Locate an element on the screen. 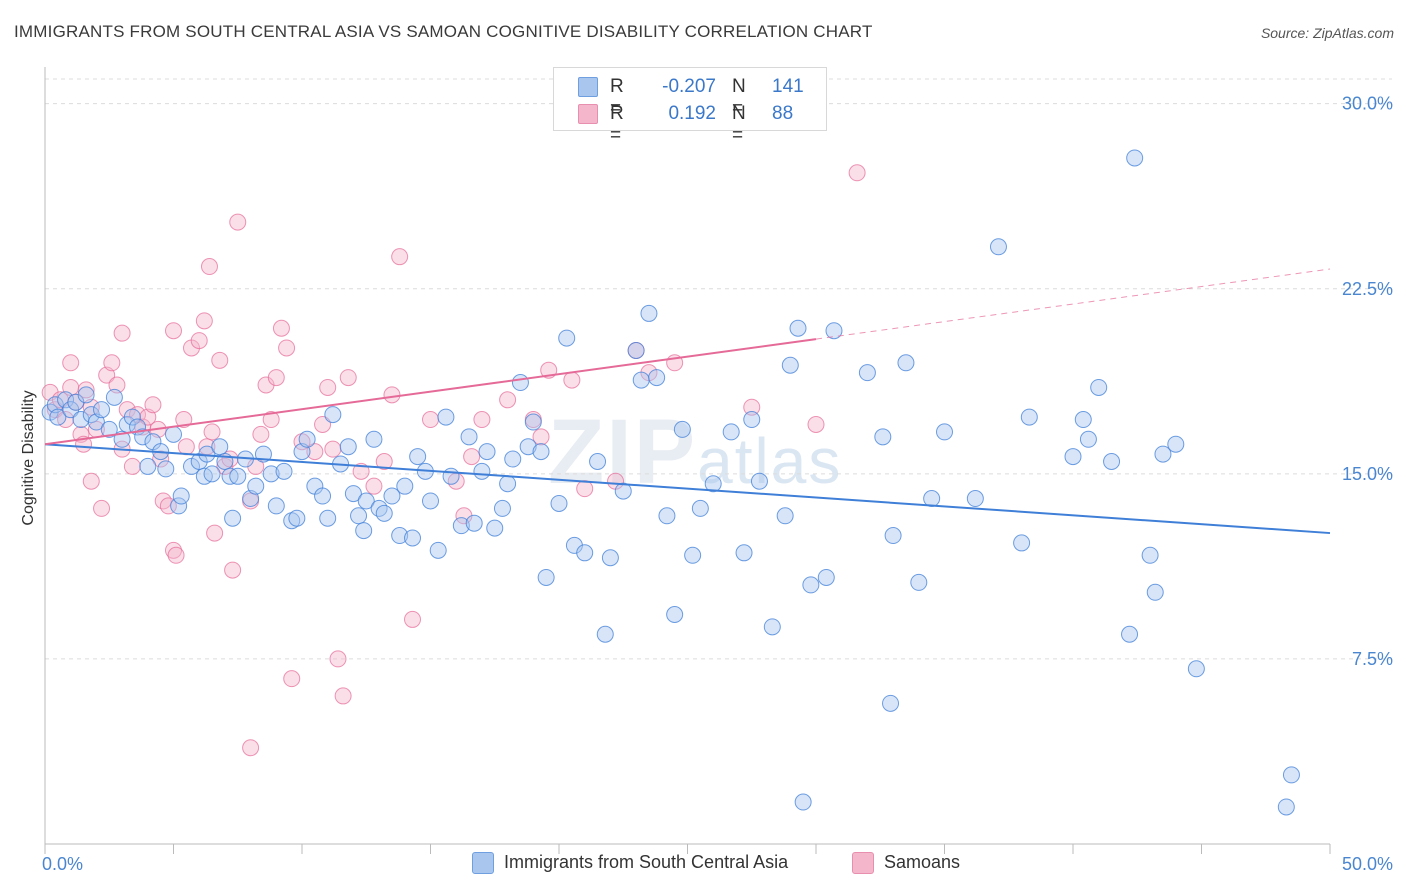 The height and width of the screenshot is (892, 1406). y-tick-label: 22.5% is located at coordinates (1367, 289).